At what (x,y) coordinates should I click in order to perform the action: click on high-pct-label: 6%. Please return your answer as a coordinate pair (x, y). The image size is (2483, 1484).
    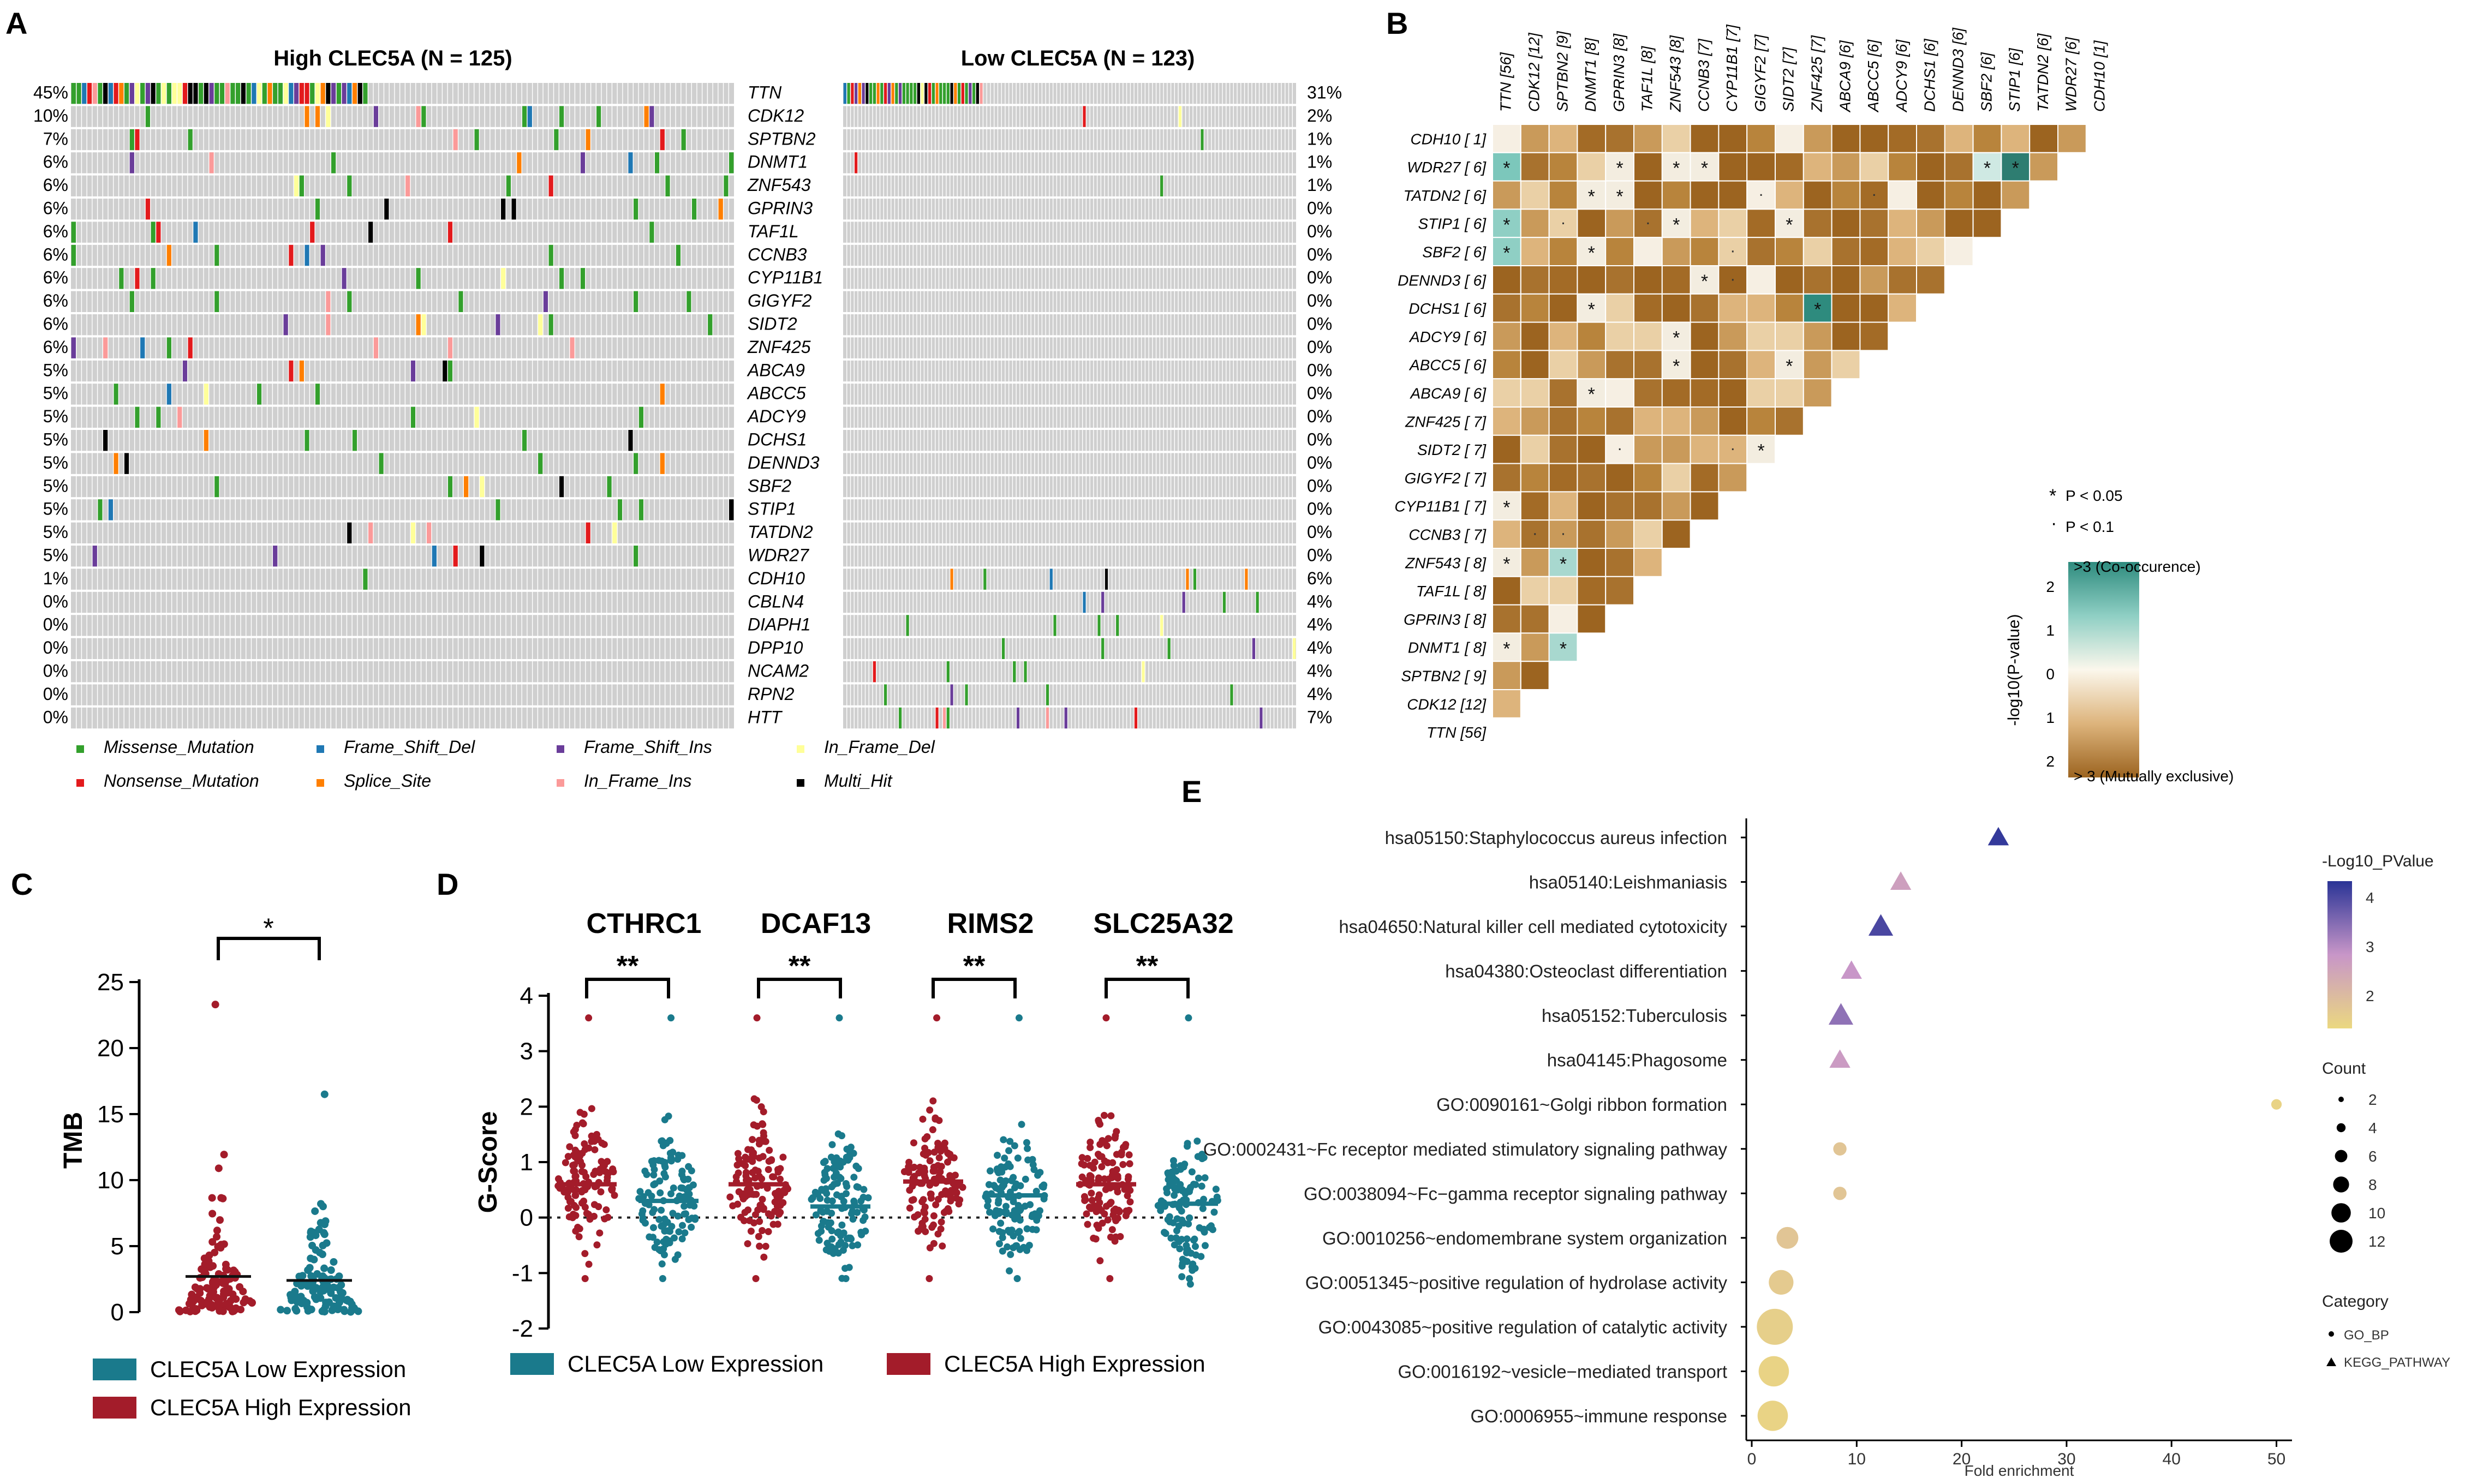
    Looking at the image, I should click on (55, 324).